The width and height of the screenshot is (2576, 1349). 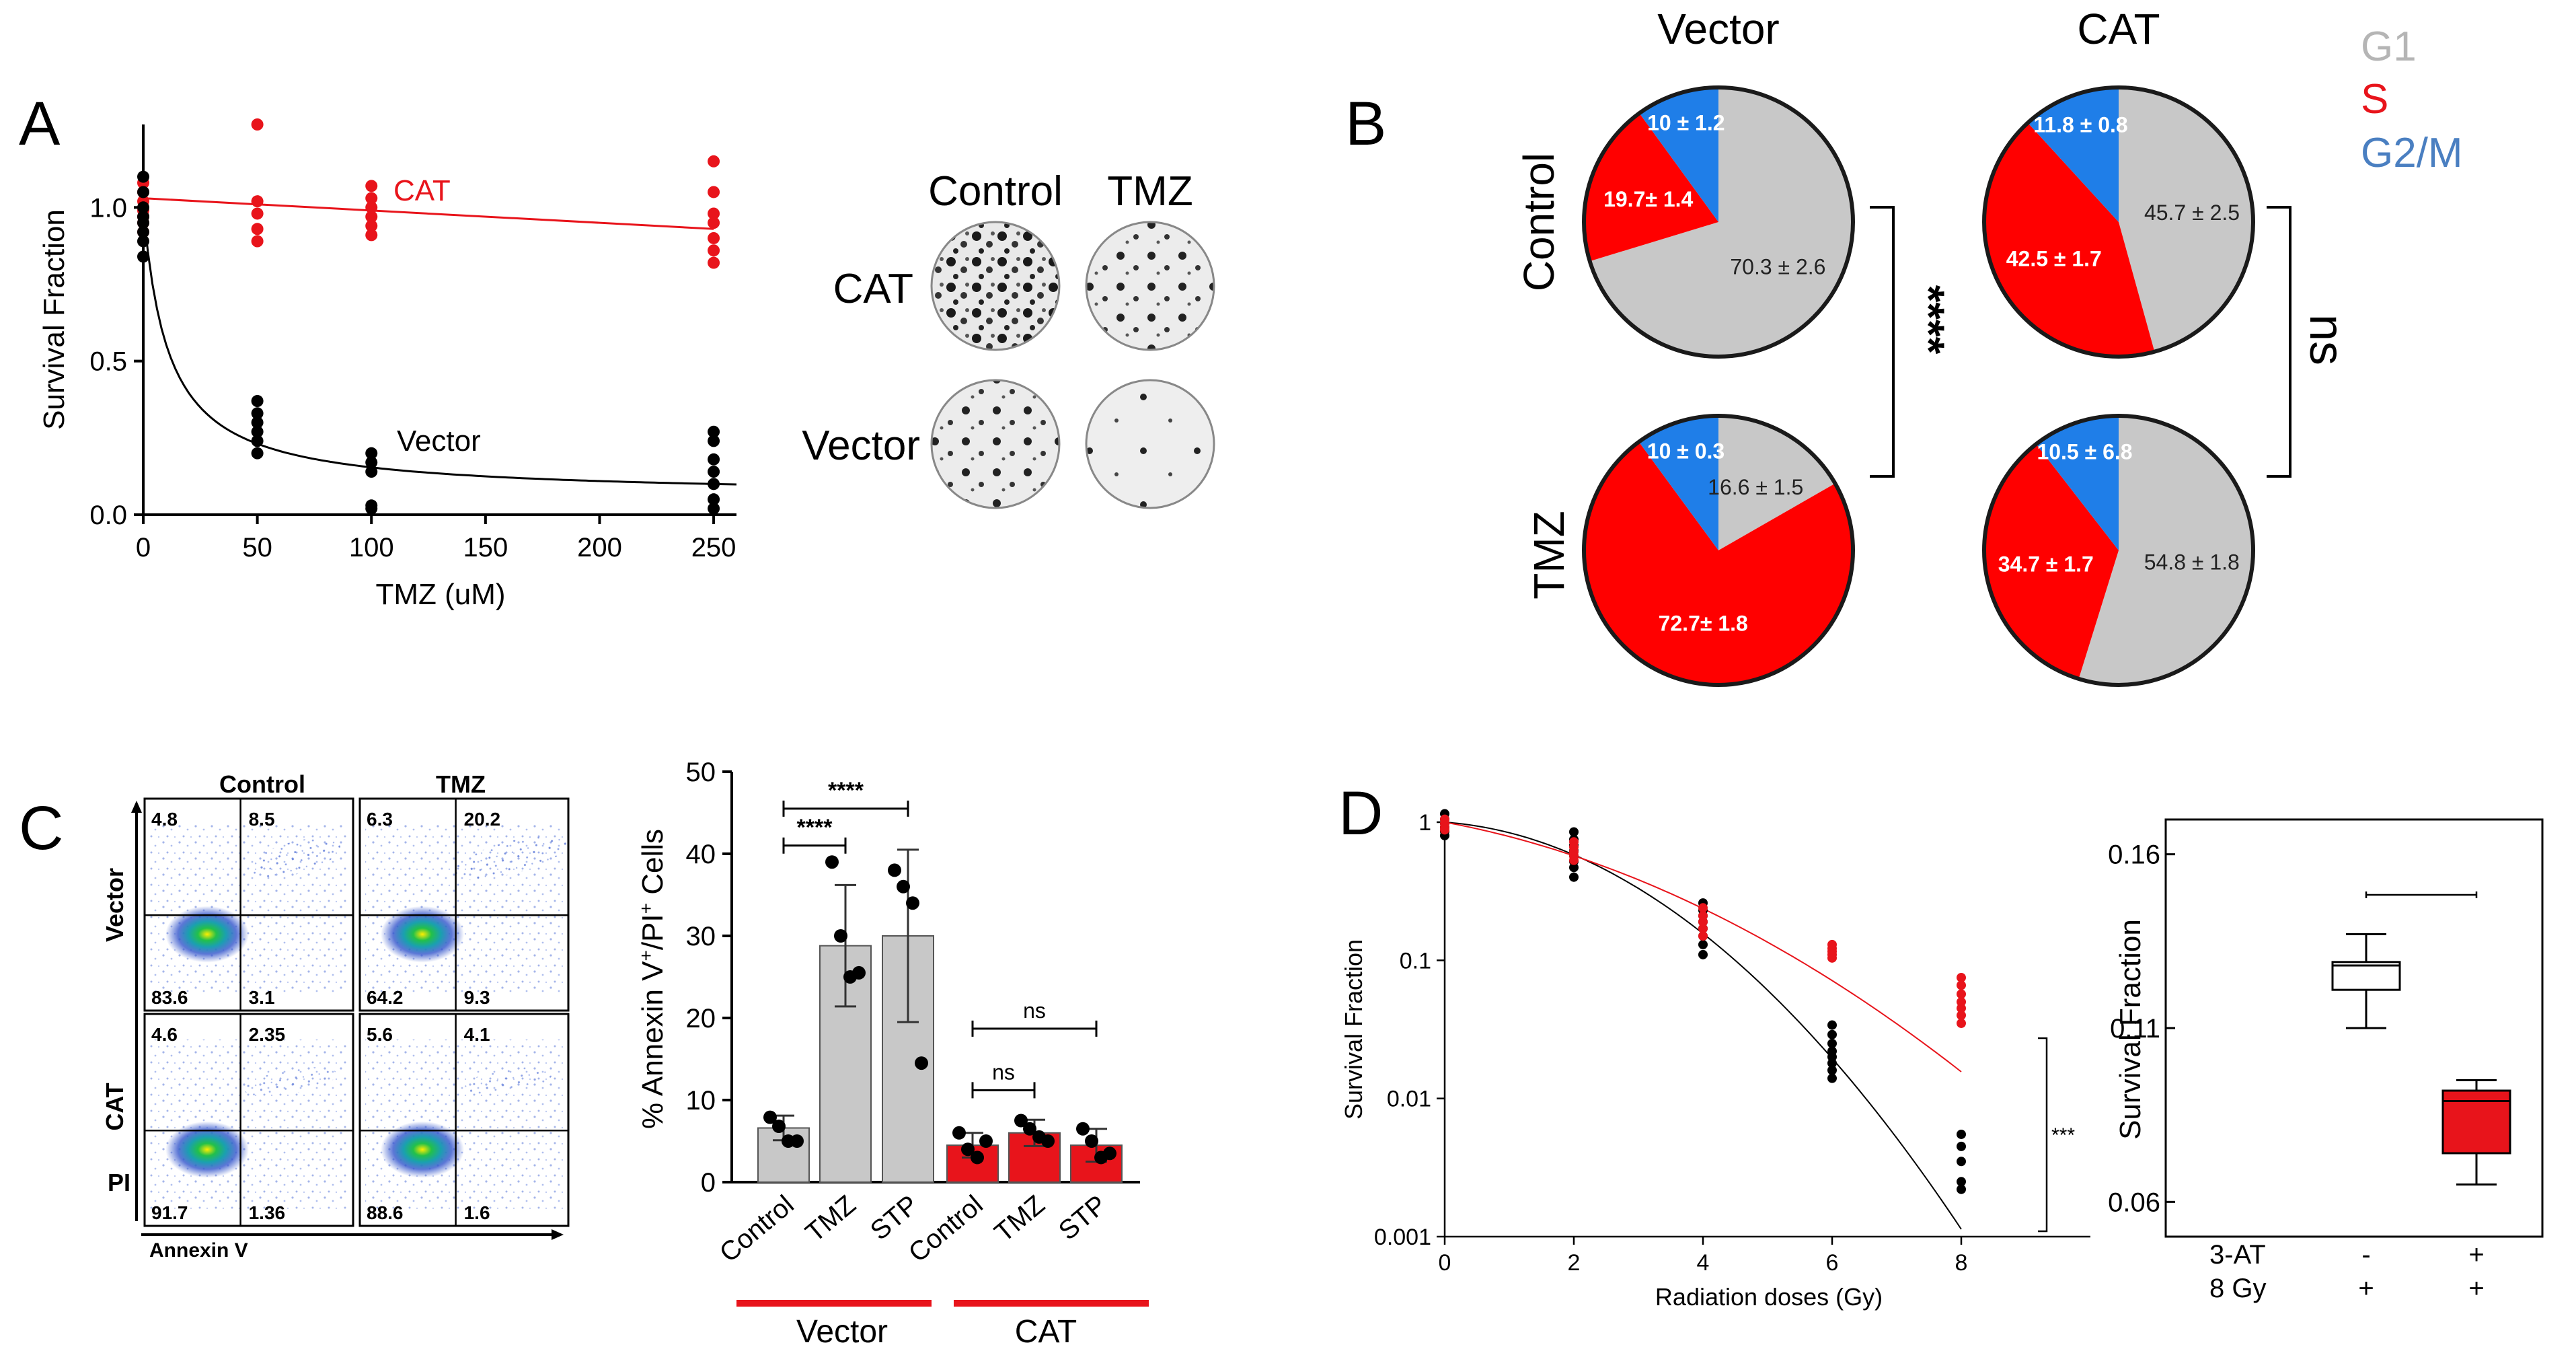 What do you see at coordinates (995, 286) in the screenshot?
I see `plate-cat-control` at bounding box center [995, 286].